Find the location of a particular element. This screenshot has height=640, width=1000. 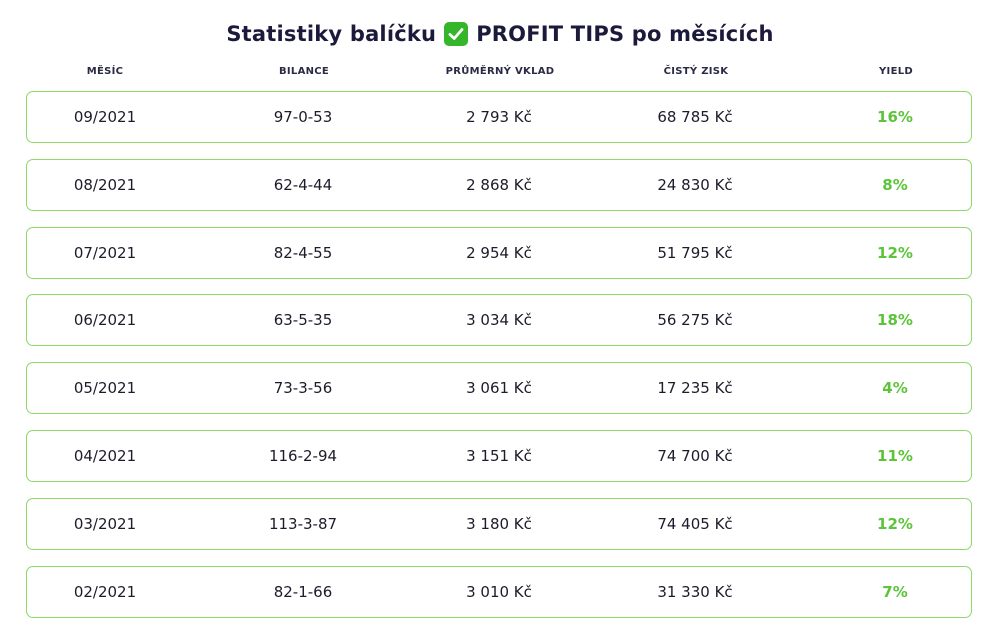

table-row: 05/2021 73-3-56 3 061 Kč 17 235 Kč 4% is located at coordinates (499, 388).